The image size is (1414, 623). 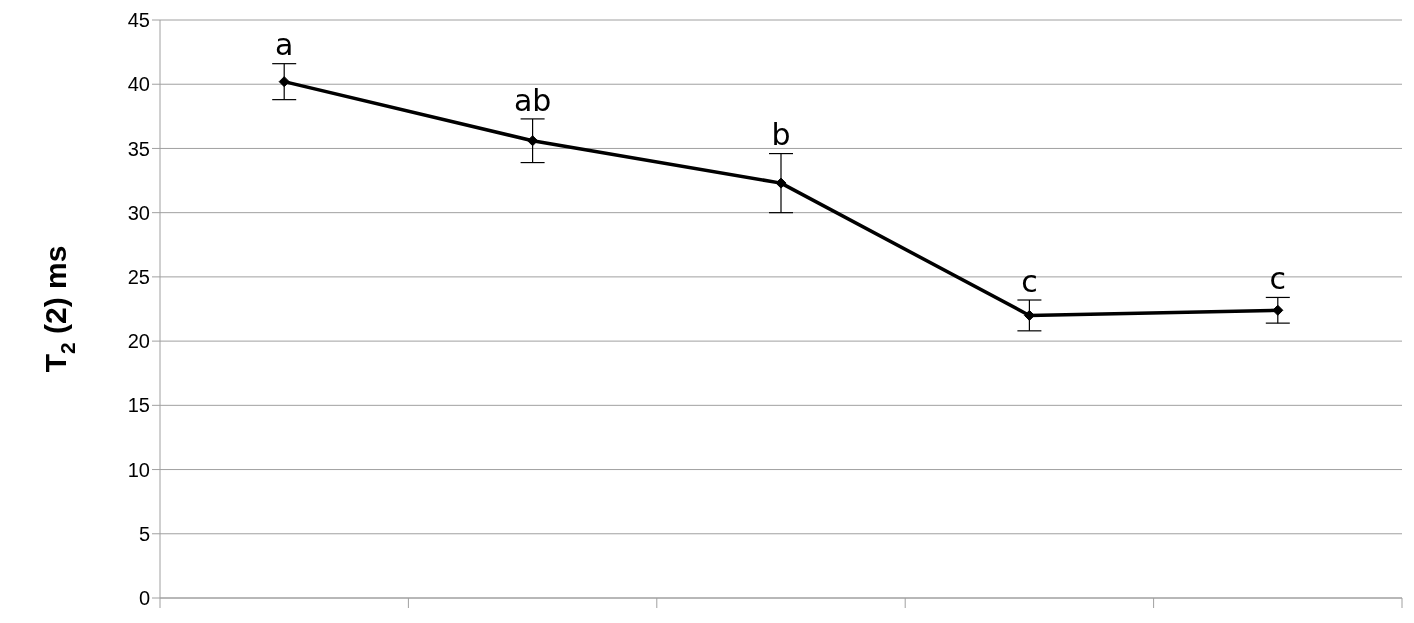 What do you see at coordinates (138, 84) in the screenshot?
I see `y-tick-label: 40` at bounding box center [138, 84].